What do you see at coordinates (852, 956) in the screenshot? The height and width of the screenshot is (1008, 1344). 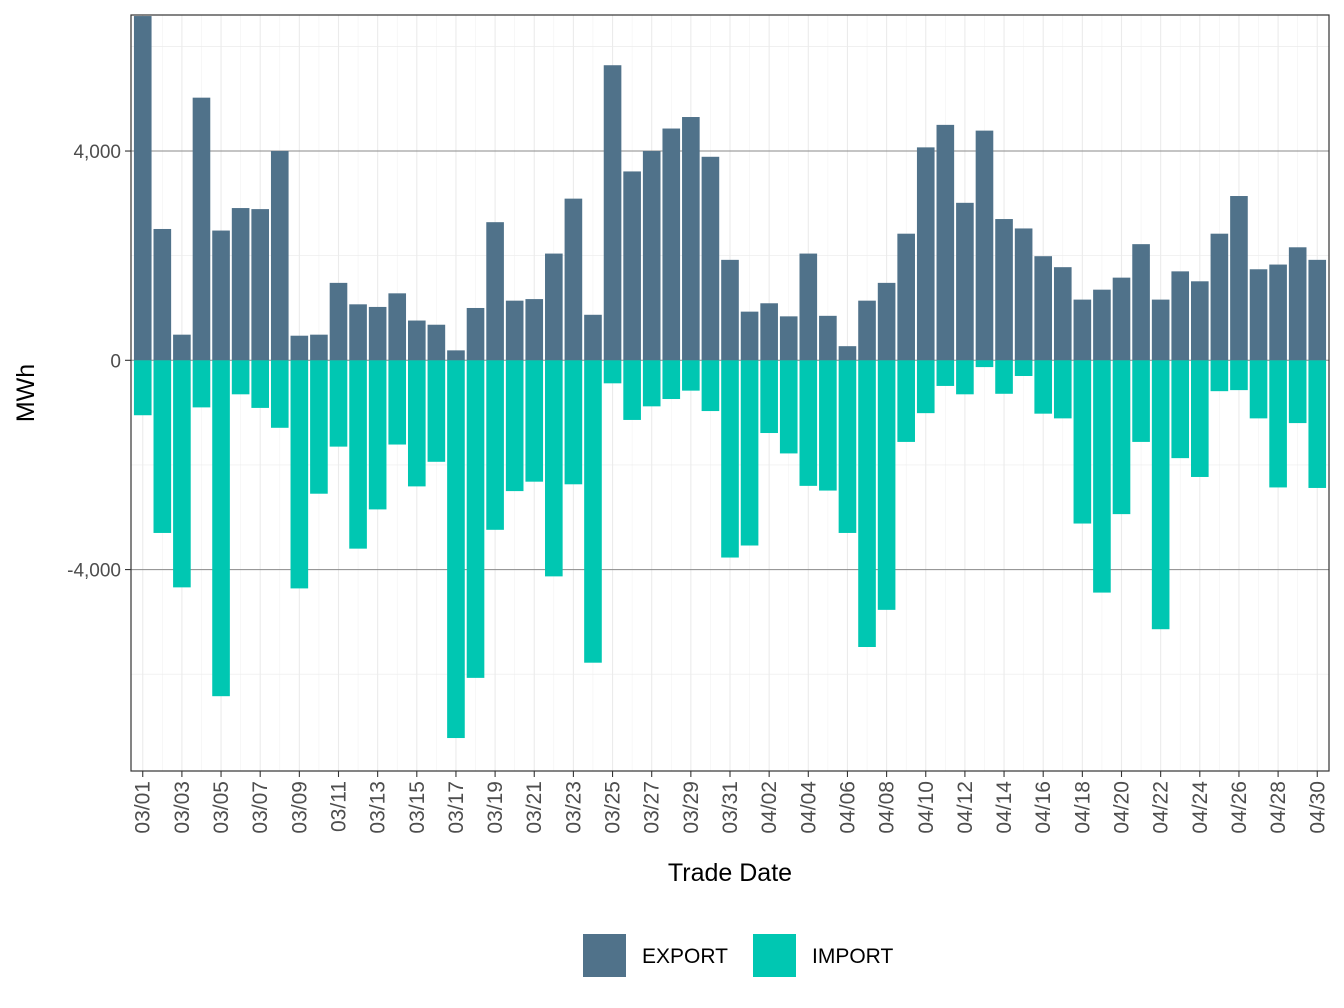 I see `legend-label-import: IMPORT` at bounding box center [852, 956].